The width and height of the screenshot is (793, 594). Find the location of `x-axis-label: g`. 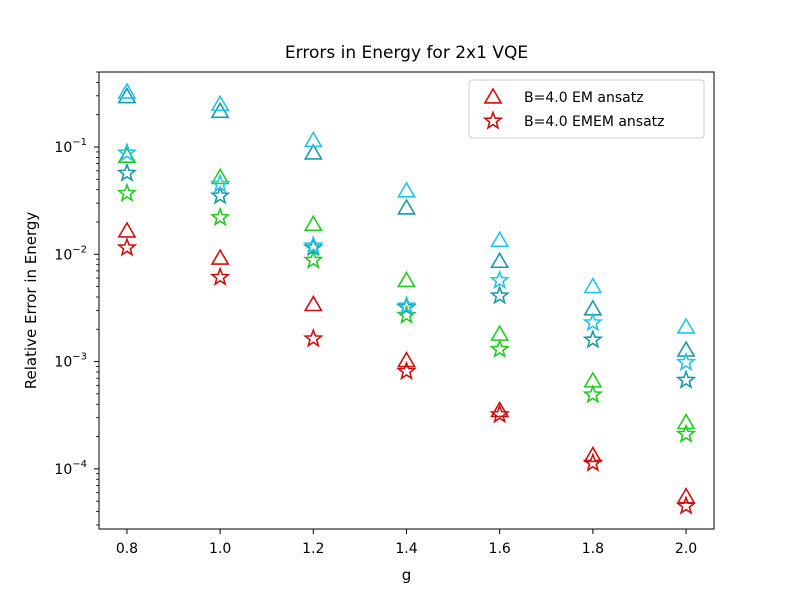

x-axis-label: g is located at coordinates (407, 575).